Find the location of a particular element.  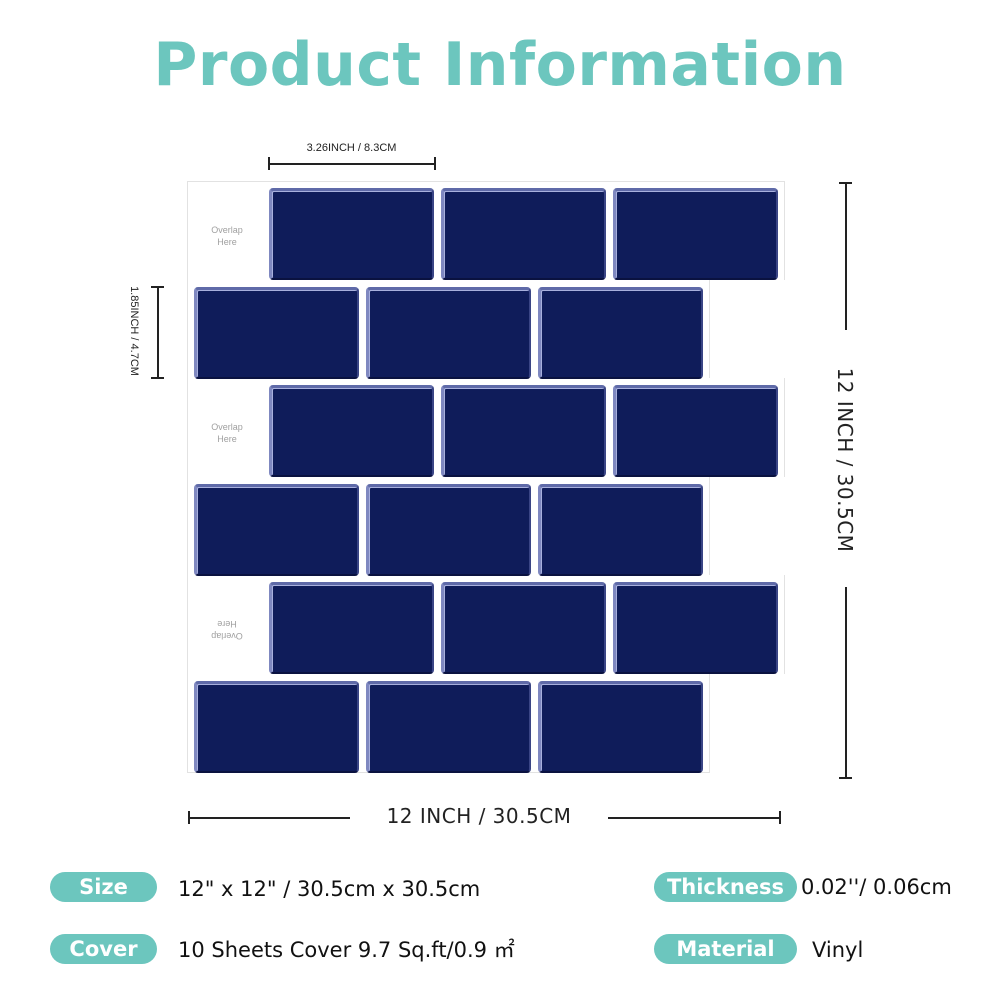

tile-height-dimension-line is located at coordinates (158, 332).